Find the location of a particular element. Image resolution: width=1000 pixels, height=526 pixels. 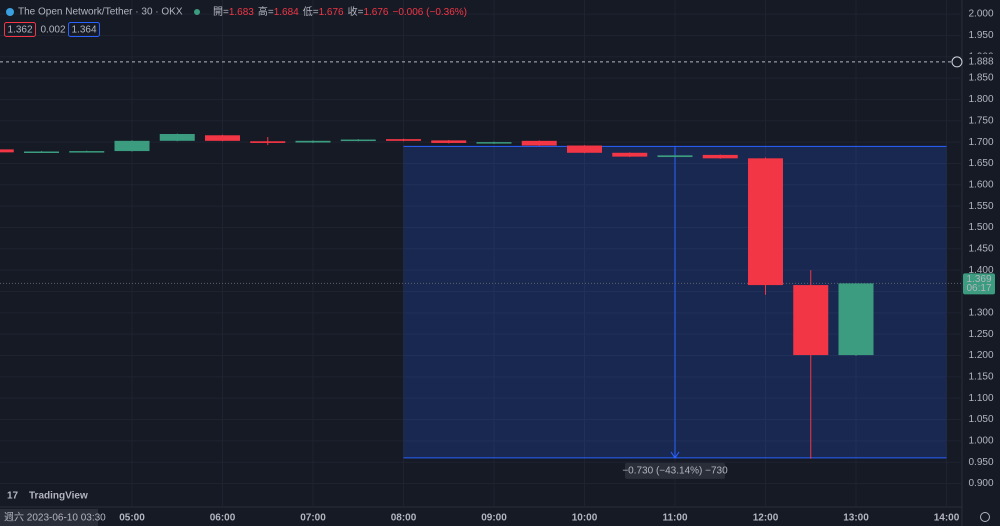

y-tick-label: 0.950 is located at coordinates (980, 462).